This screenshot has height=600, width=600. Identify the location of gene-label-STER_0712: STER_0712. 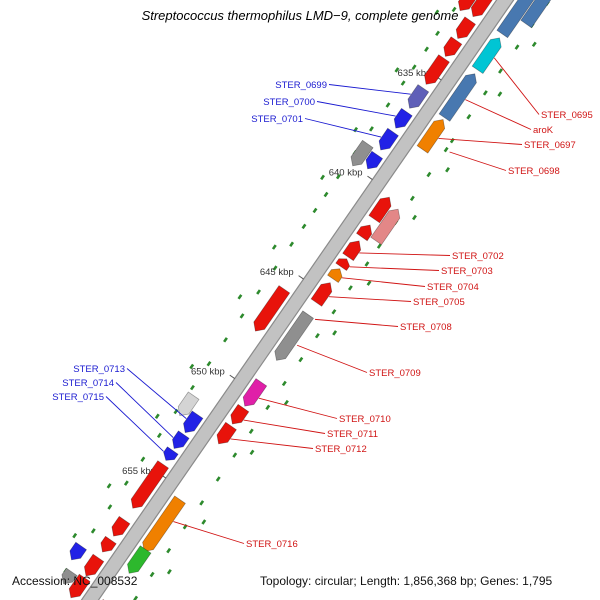
(341, 449).